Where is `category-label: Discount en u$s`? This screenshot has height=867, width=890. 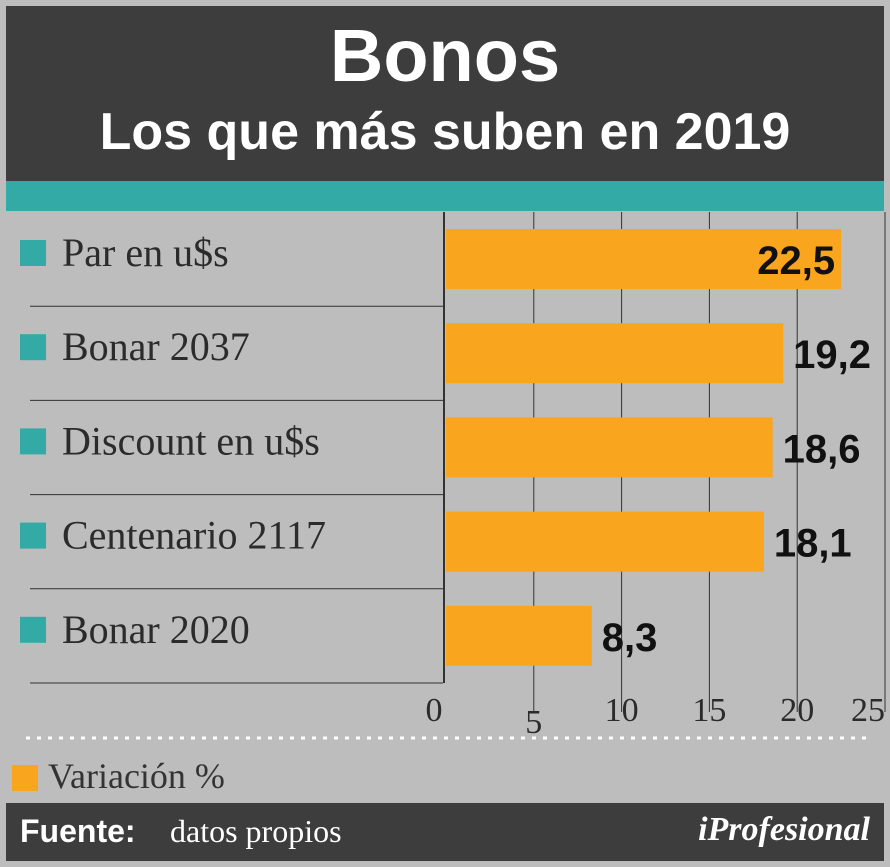
category-label: Discount en u$s is located at coordinates (191, 440).